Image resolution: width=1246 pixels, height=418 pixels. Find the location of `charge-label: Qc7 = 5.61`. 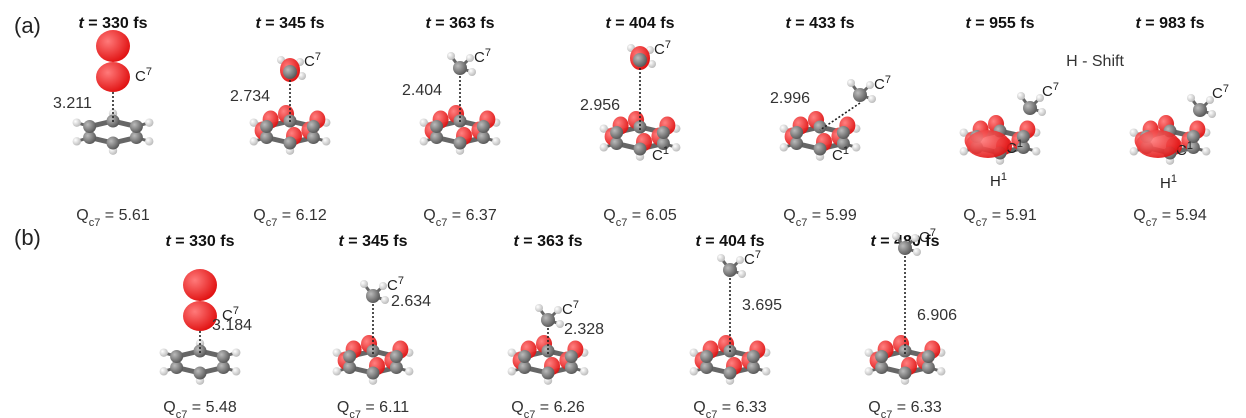

charge-label: Qc7 = 5.61 is located at coordinates (113, 218).